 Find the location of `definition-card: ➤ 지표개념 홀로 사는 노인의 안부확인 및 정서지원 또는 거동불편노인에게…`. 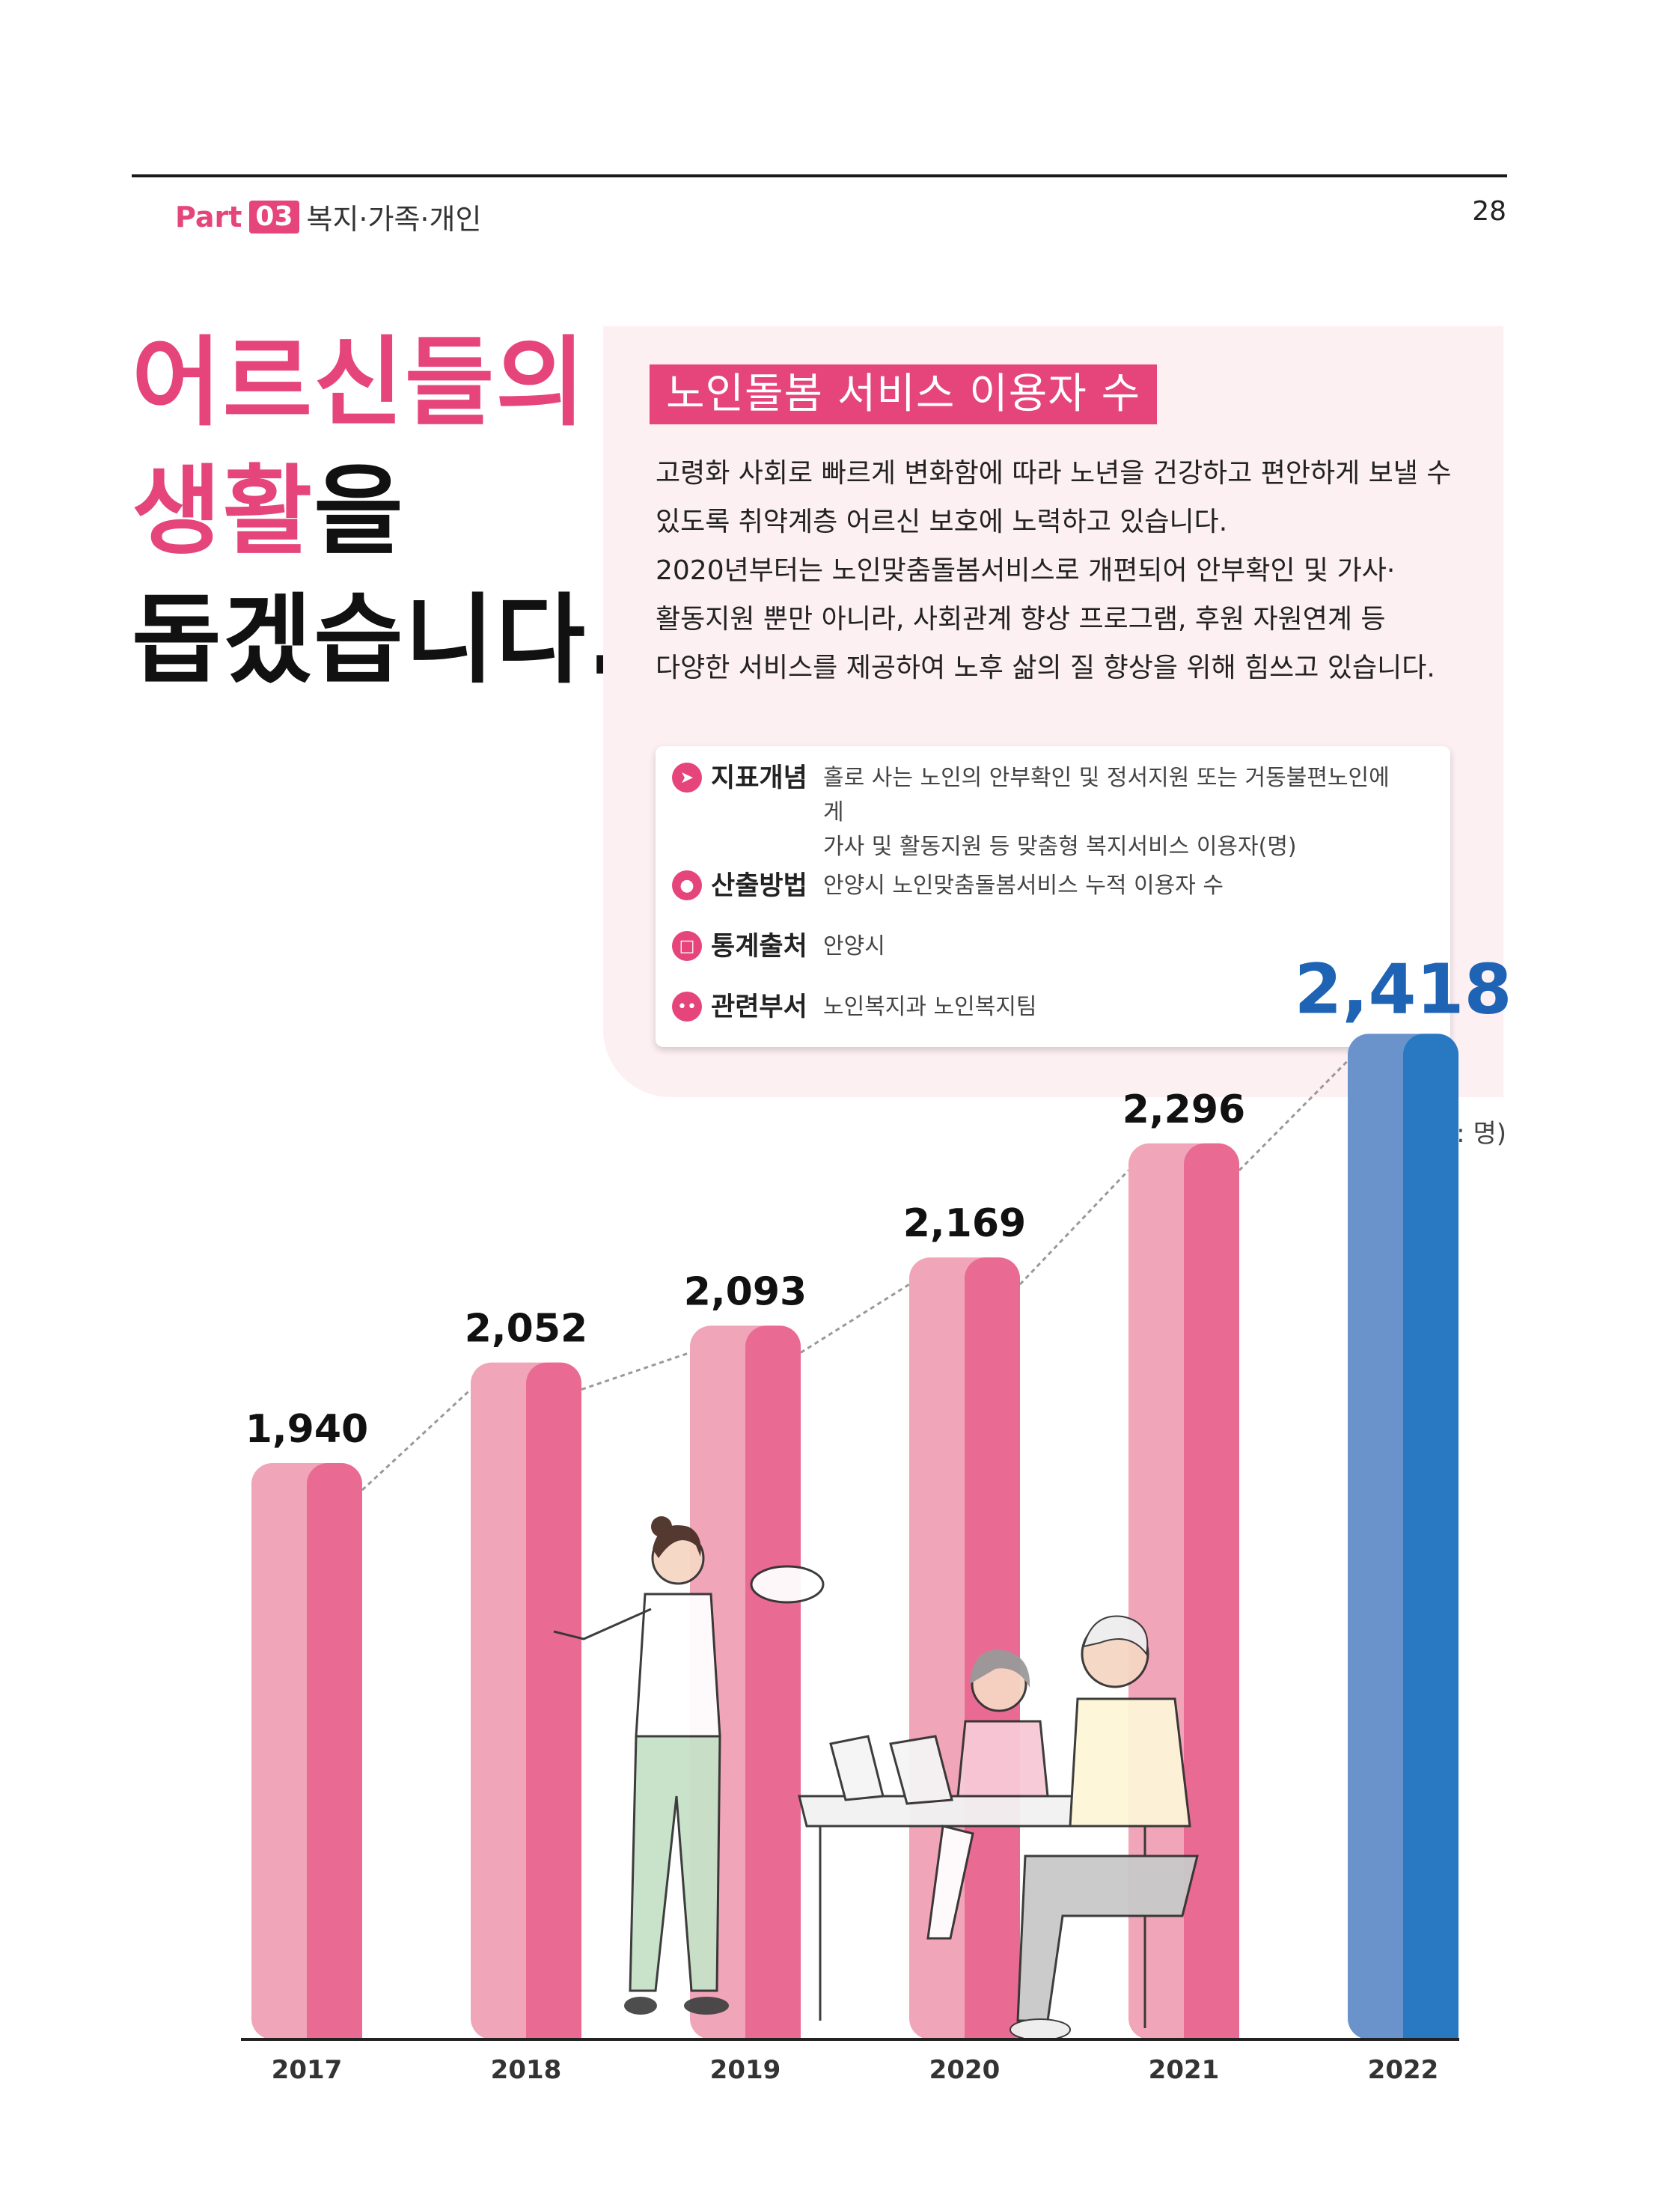

definition-card: ➤ 지표개념 홀로 사는 노인의 안부확인 및 정서지원 또는 거동불편노인에게… is located at coordinates (1053, 896).